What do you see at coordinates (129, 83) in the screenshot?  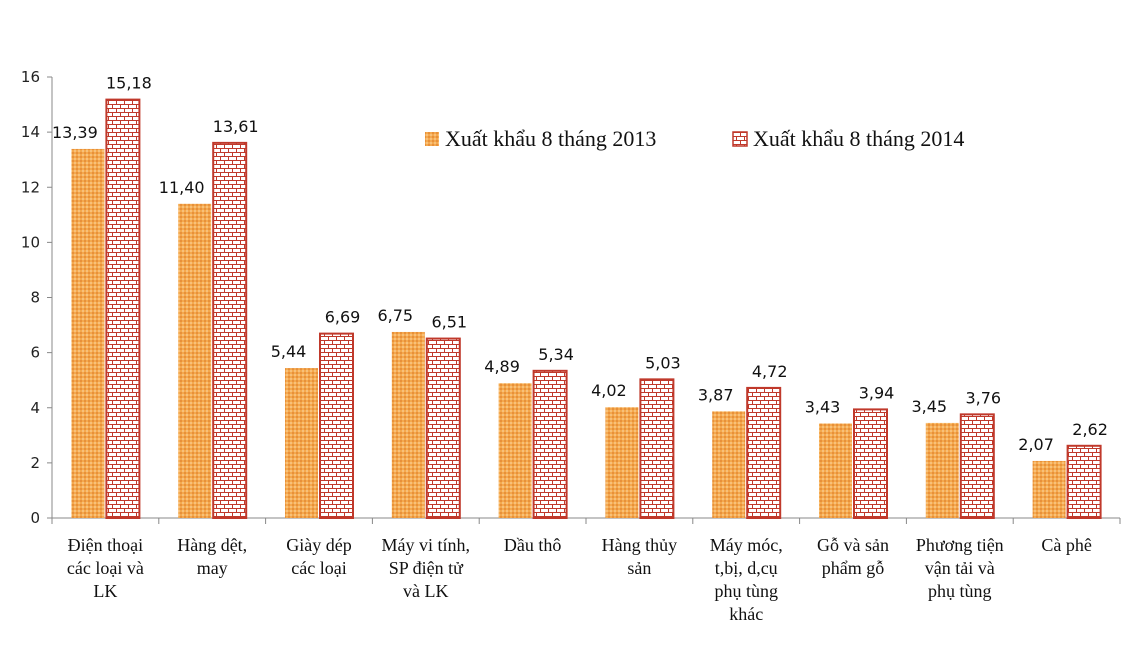 I see `data-label: 15,18` at bounding box center [129, 83].